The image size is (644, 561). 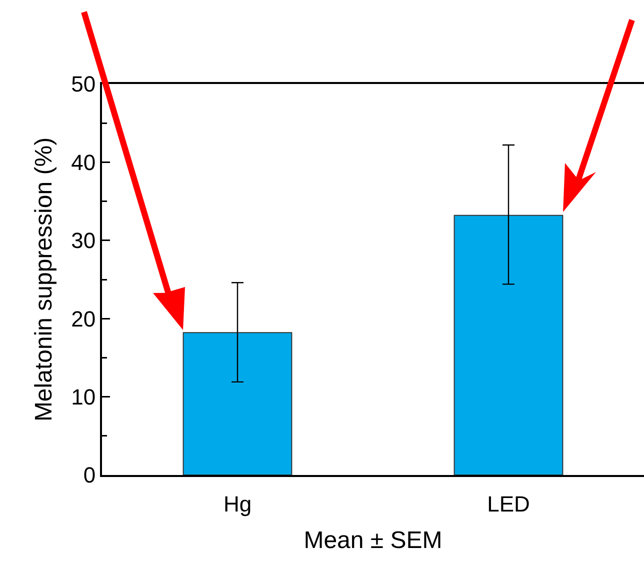 I want to click on y-tick-label: 30, so click(x=83, y=241).